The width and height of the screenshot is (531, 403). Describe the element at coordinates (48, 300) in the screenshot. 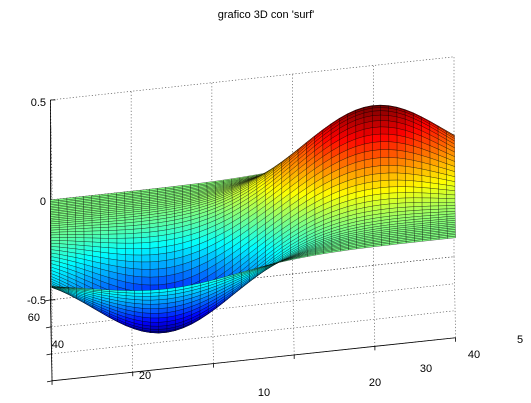

I see `y-tick` at that location.